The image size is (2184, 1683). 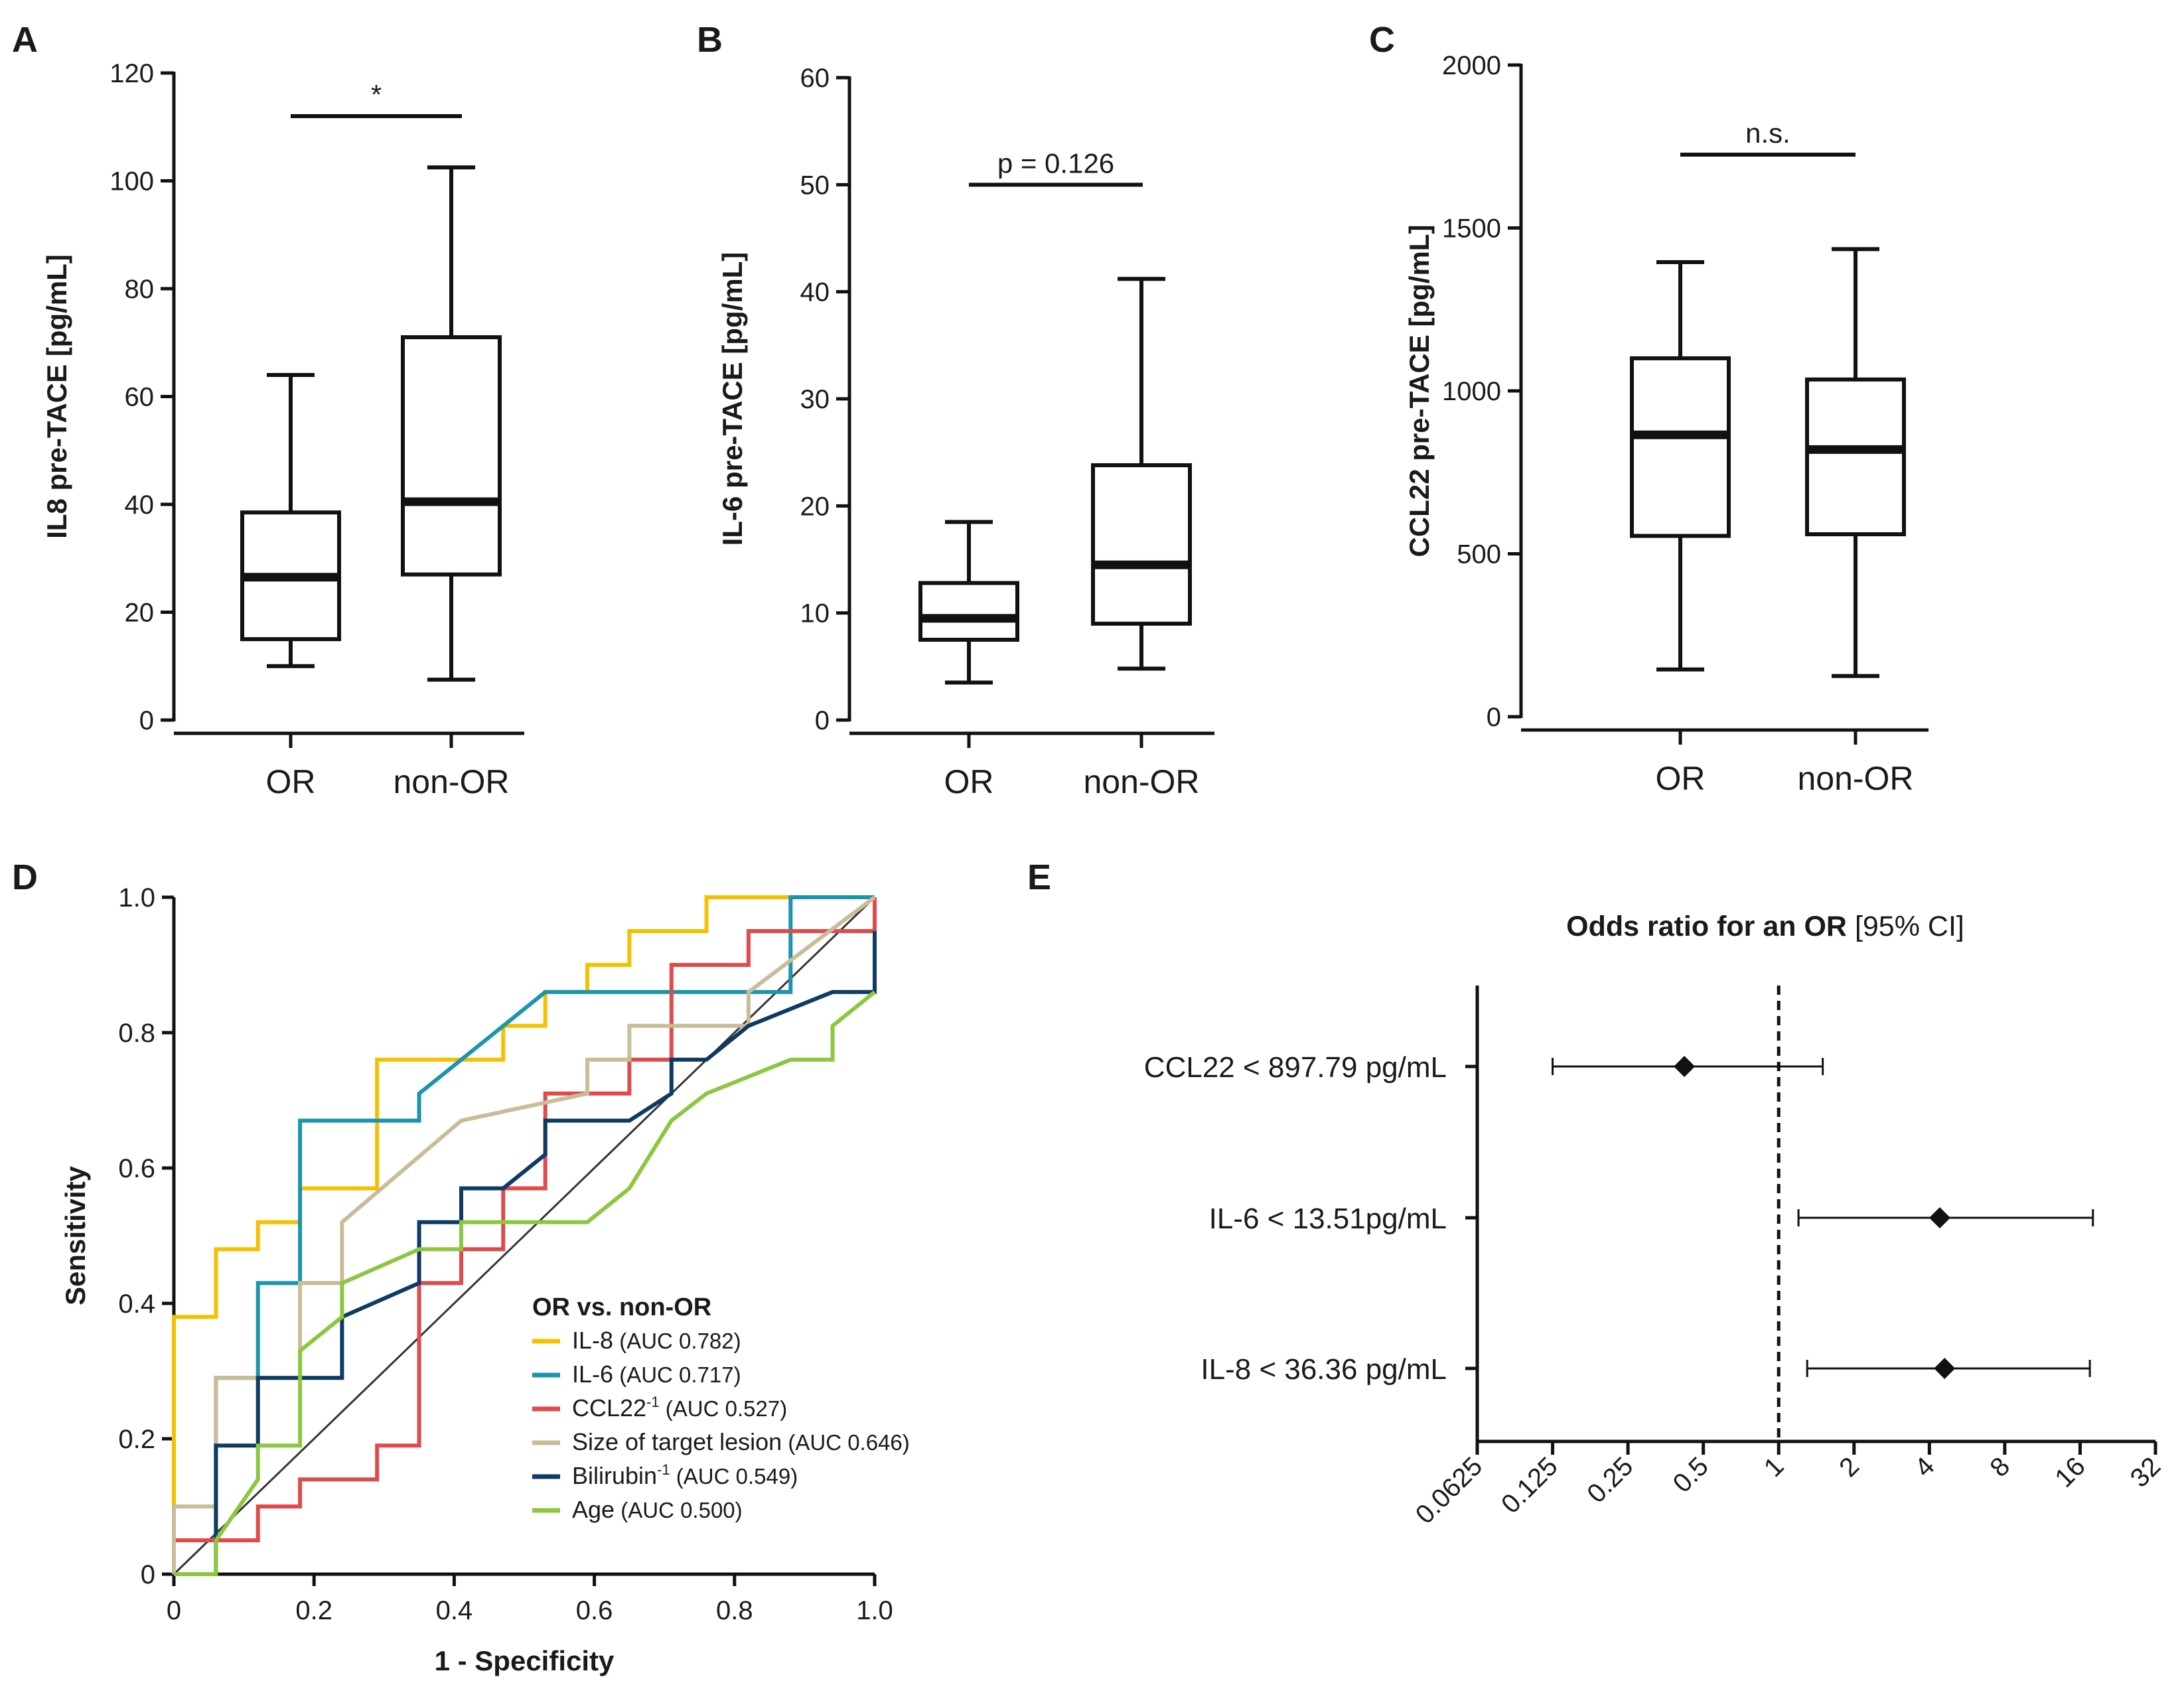 What do you see at coordinates (1999, 1467) in the screenshot?
I see `x-tick-label: 8` at bounding box center [1999, 1467].